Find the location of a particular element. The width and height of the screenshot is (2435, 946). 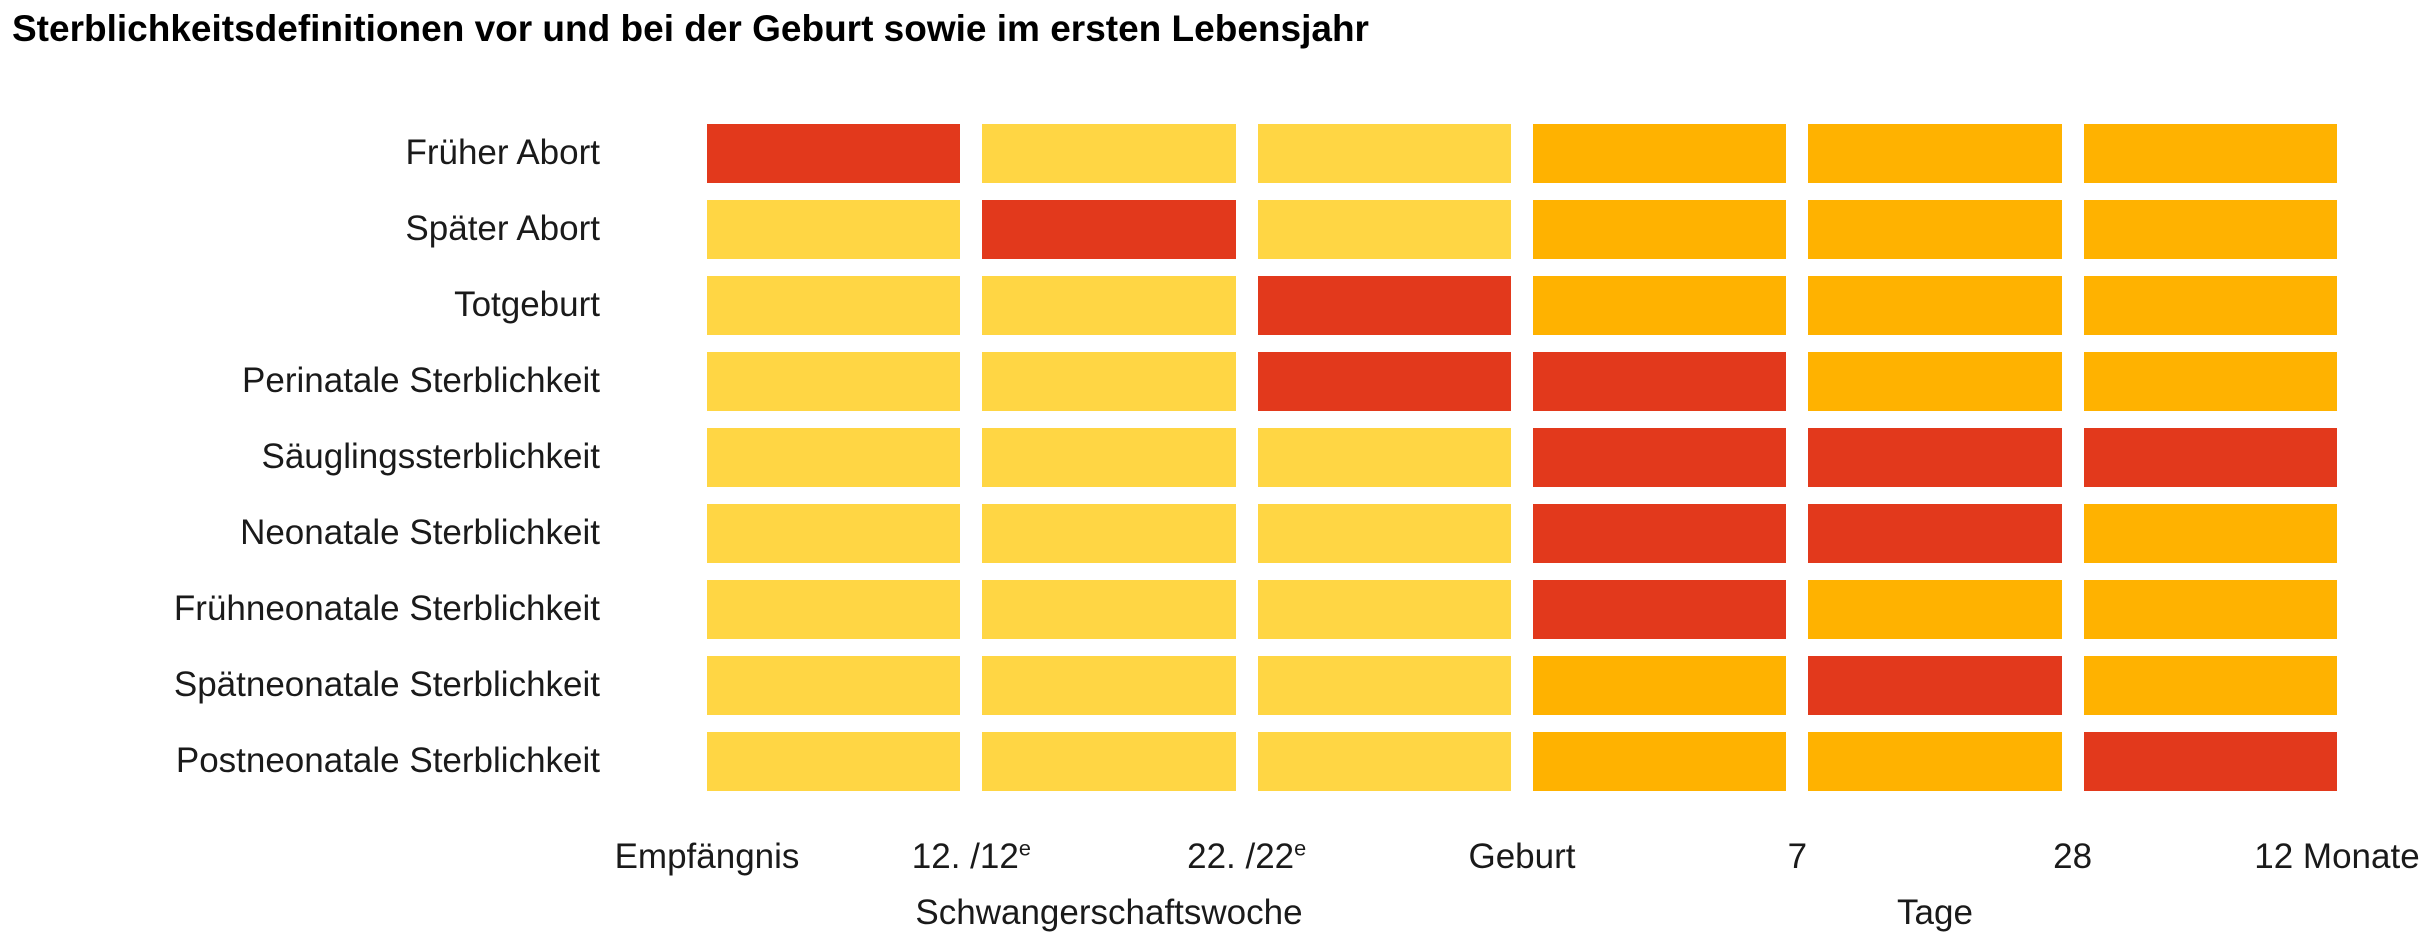

heatmap-row: Später Abort is located at coordinates (1168, 229).